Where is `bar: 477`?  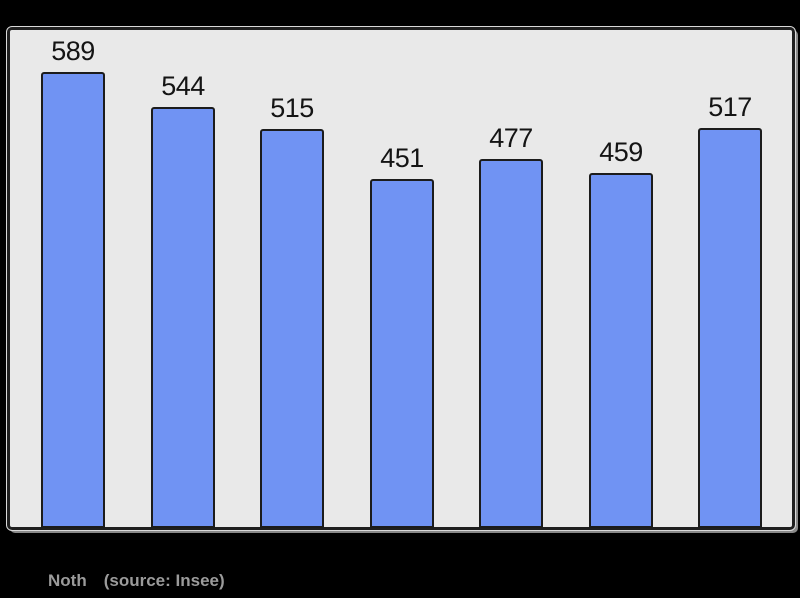
bar: 477 is located at coordinates (511, 326).